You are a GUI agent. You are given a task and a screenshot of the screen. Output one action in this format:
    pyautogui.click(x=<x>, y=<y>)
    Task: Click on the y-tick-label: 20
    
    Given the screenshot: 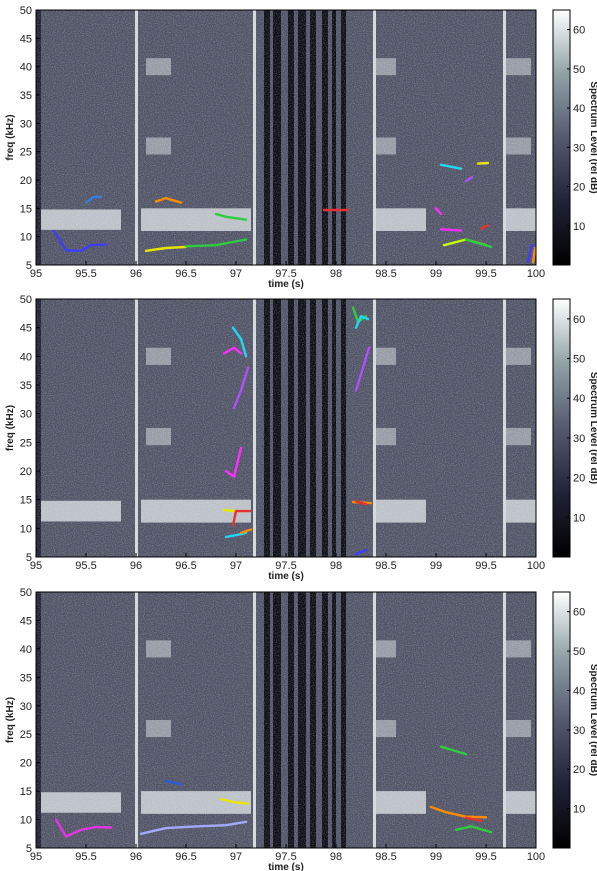 What is the action you would take?
    pyautogui.click(x=26, y=764)
    